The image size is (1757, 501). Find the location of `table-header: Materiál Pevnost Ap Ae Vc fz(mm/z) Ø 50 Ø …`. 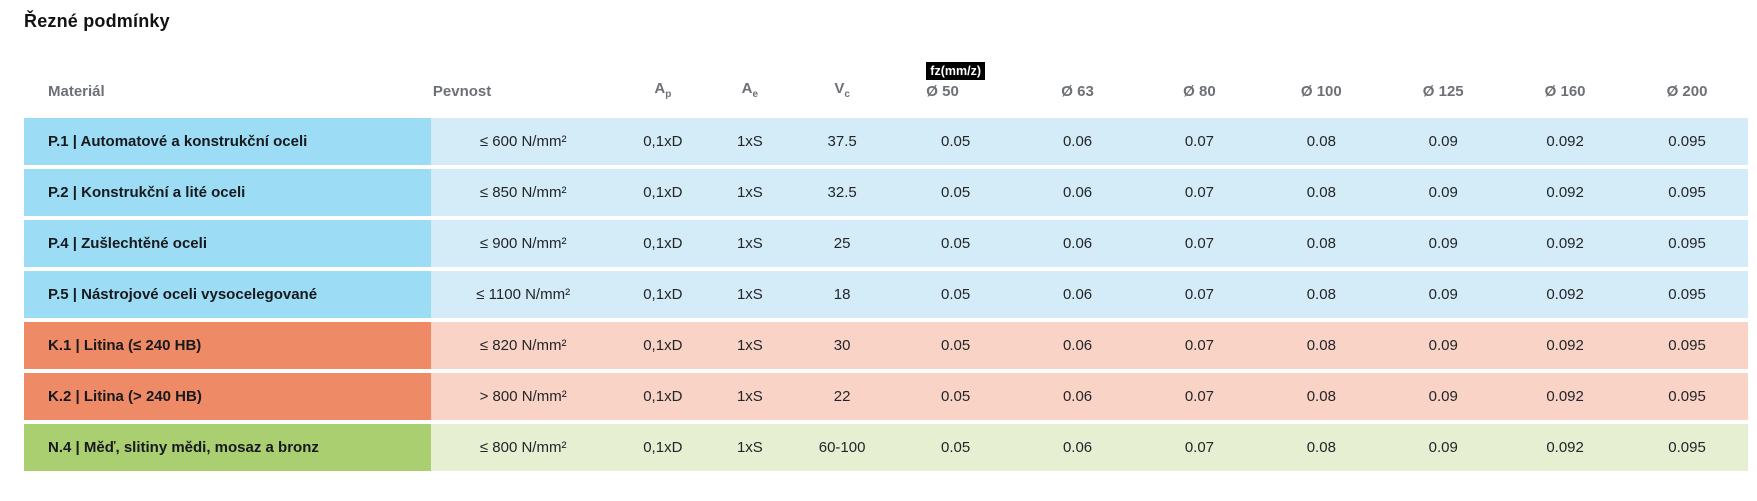

table-header: Materiál Pevnost Ap Ae Vc fz(mm/z) Ø 50 Ø … is located at coordinates (886, 83).